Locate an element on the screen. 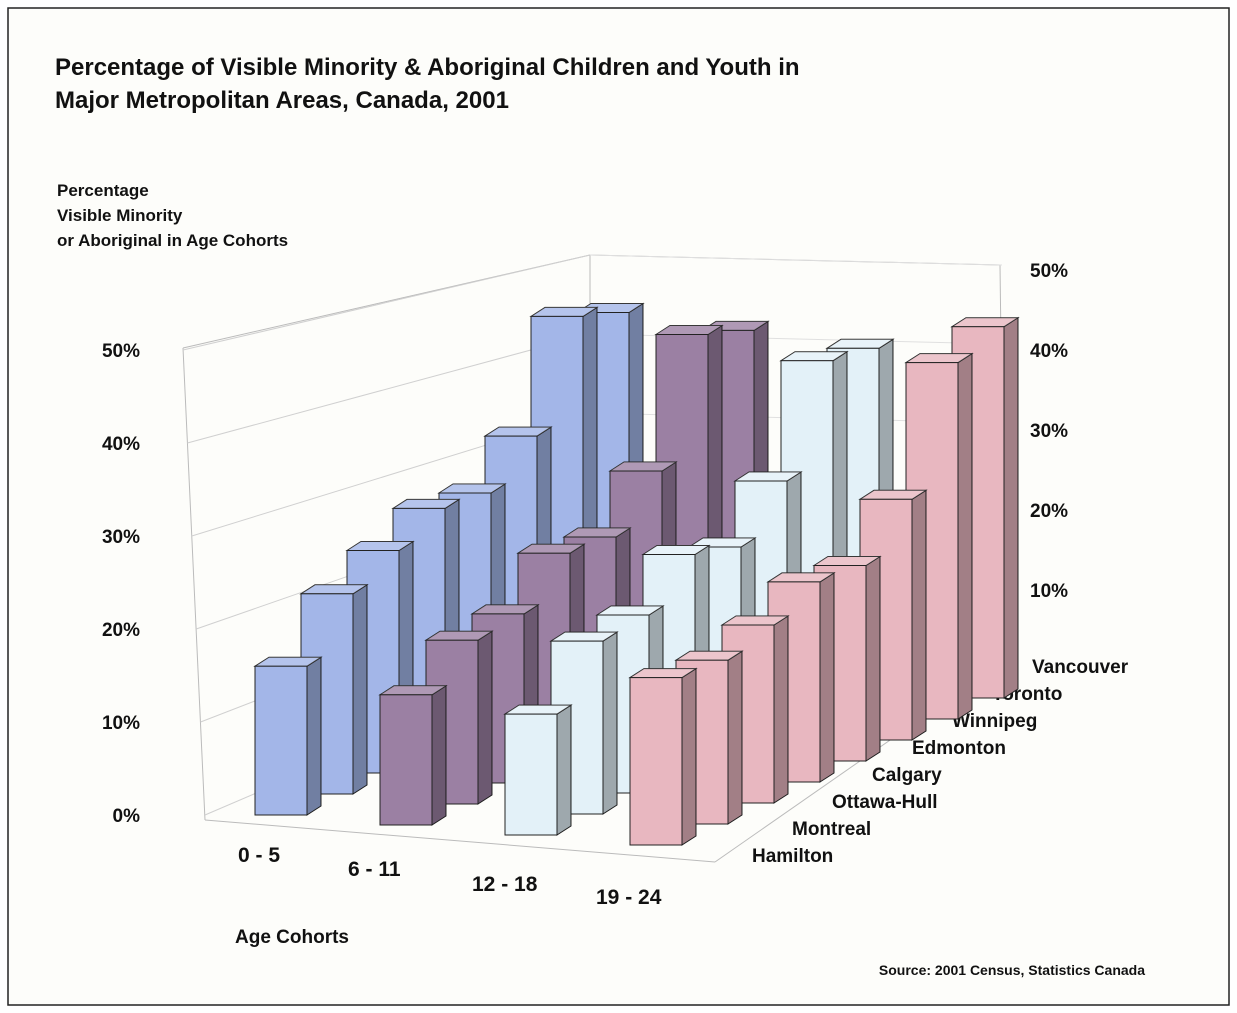 The width and height of the screenshot is (1237, 1013). y2-tick-label: 50% is located at coordinates (1049, 271).